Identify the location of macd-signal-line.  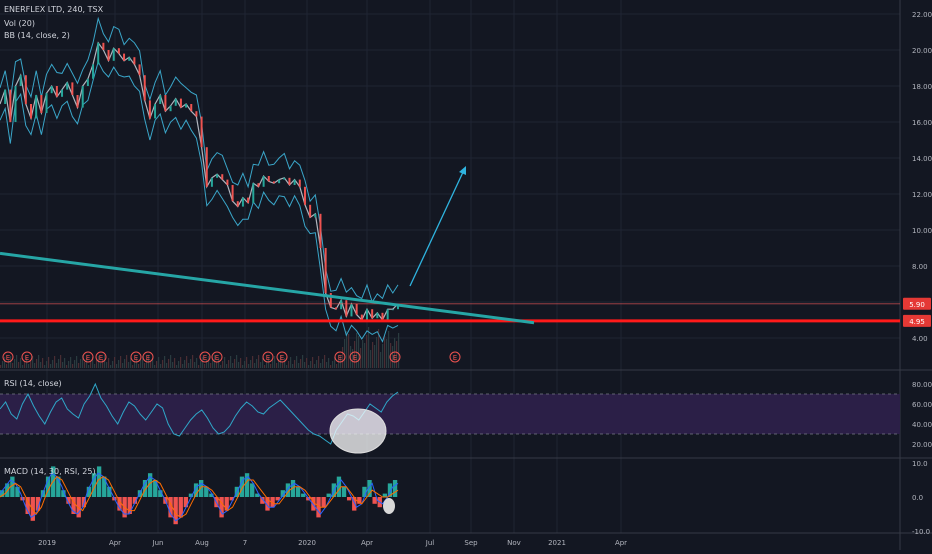
(199, 496).